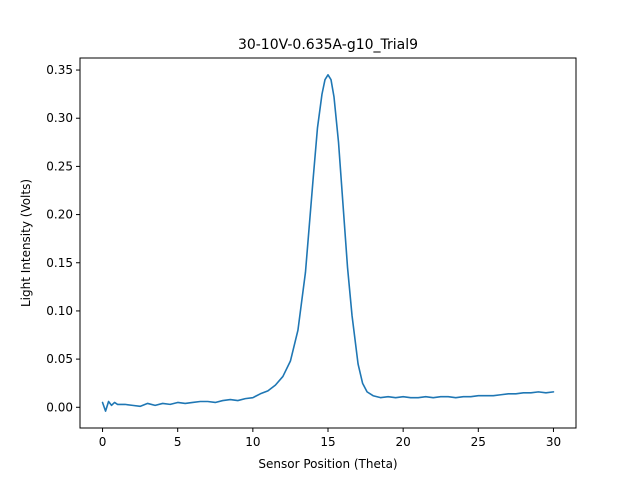 This screenshot has width=640, height=480. What do you see at coordinates (59, 311) in the screenshot?
I see `y-tick-label: 0.10` at bounding box center [59, 311].